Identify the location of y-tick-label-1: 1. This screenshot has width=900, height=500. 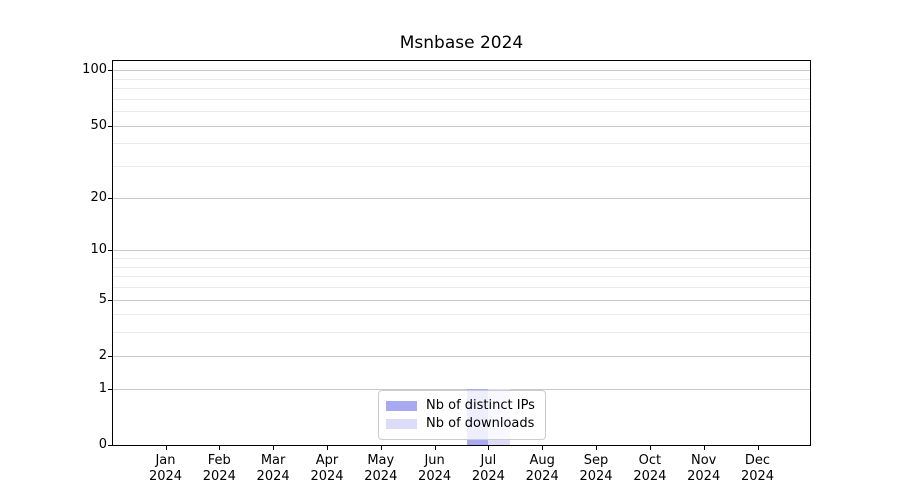
(102, 388).